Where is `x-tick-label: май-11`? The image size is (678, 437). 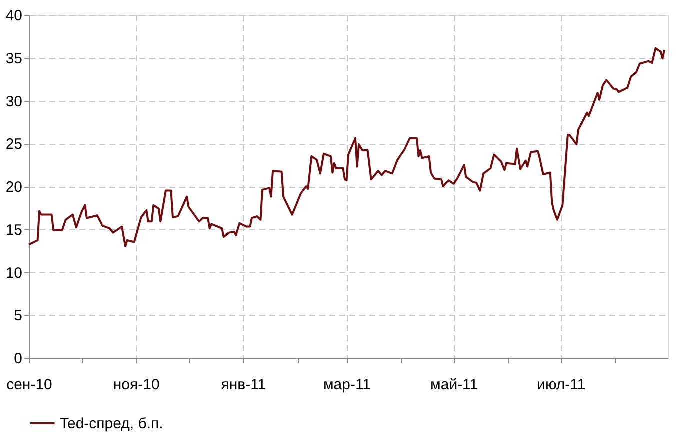
x-tick-label: май-11 is located at coordinates (454, 385).